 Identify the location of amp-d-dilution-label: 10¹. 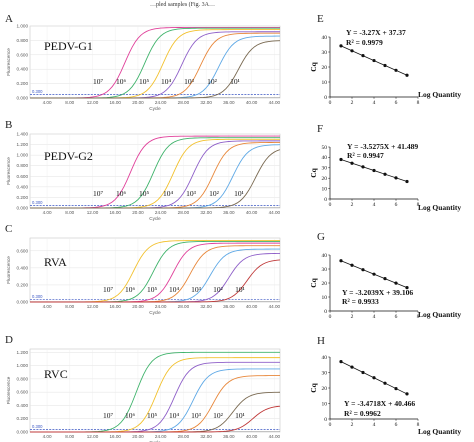
(240, 415).